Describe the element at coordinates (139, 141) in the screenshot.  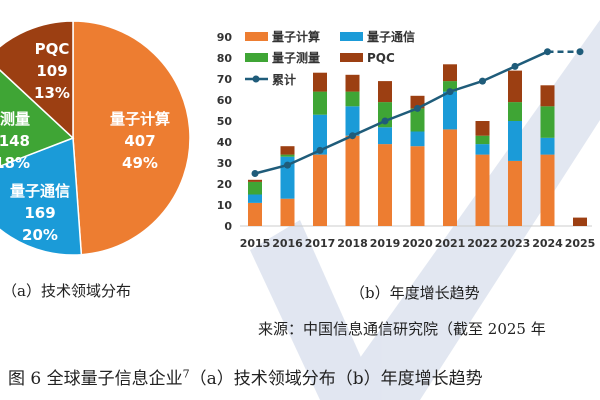
I see `pie-label: 407` at that location.